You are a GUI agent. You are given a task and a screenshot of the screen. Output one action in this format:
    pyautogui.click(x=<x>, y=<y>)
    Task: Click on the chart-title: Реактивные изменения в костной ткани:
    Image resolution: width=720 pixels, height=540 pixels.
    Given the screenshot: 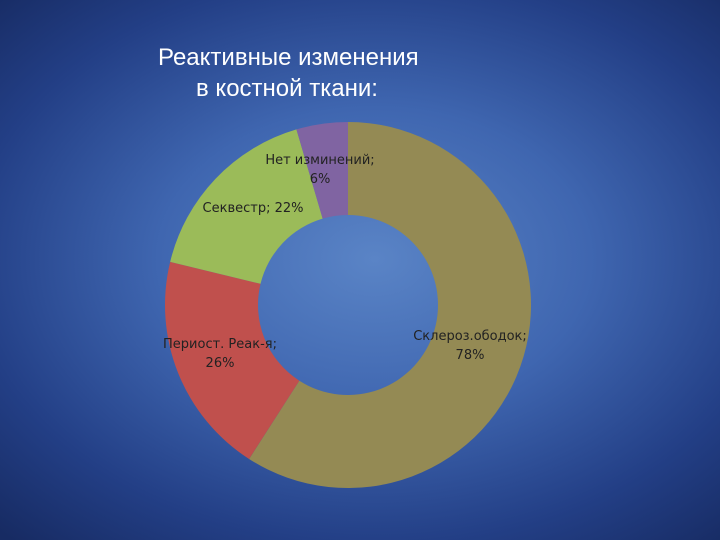 What is the action you would take?
    pyautogui.click(x=328, y=73)
    